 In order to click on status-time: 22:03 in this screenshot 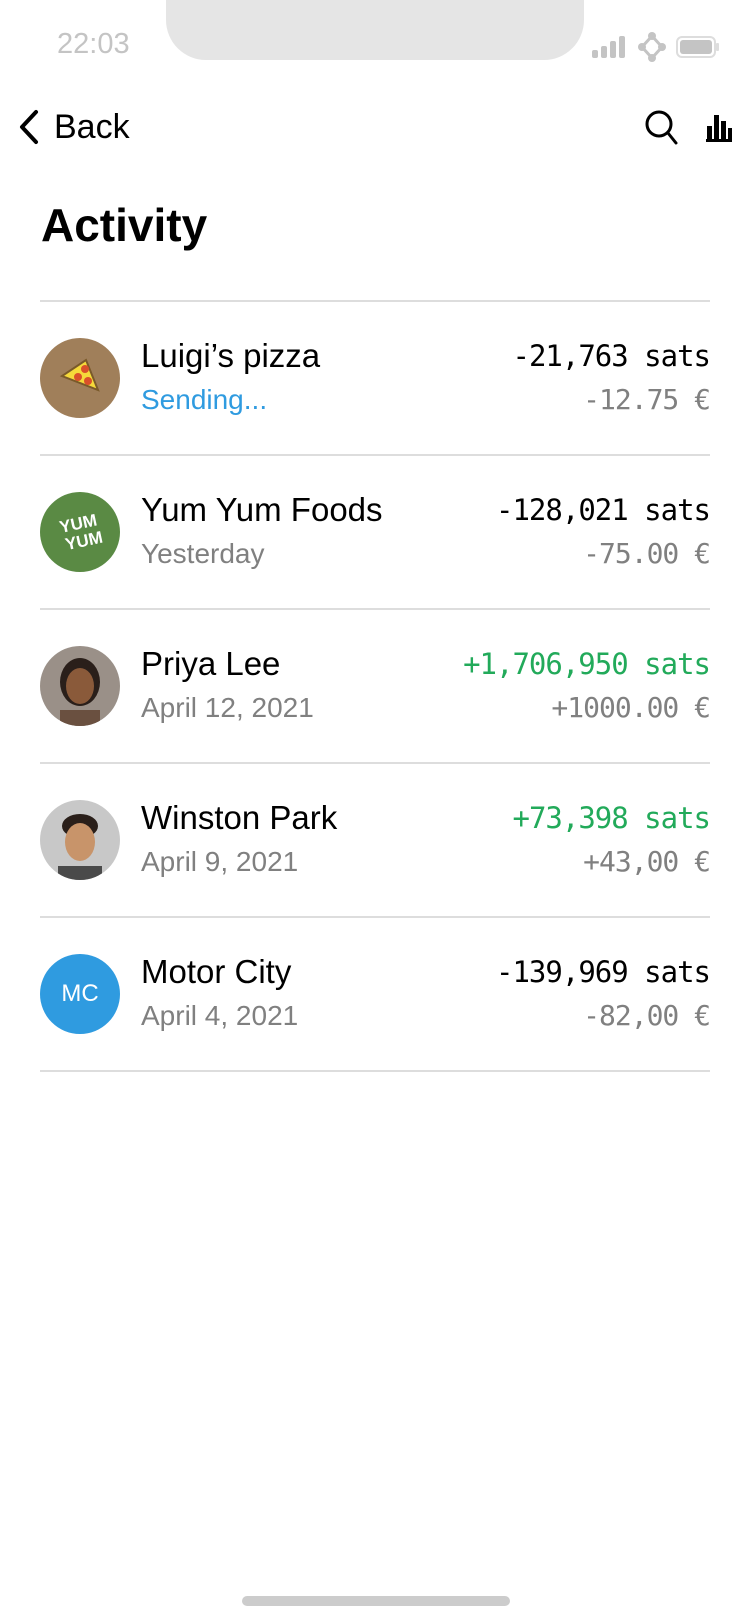, I will do `click(93, 44)`.